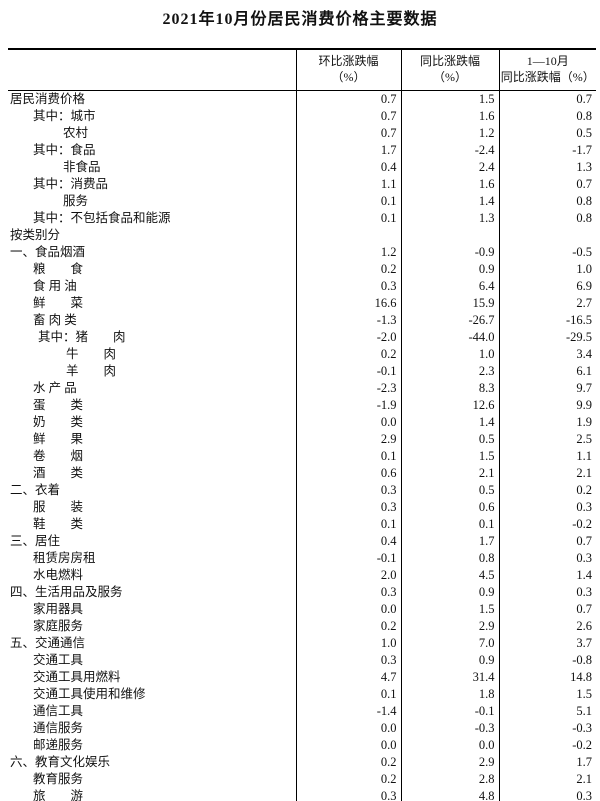 The image size is (600, 801). I want to click on row-label: 家庭服务, so click(58, 626).